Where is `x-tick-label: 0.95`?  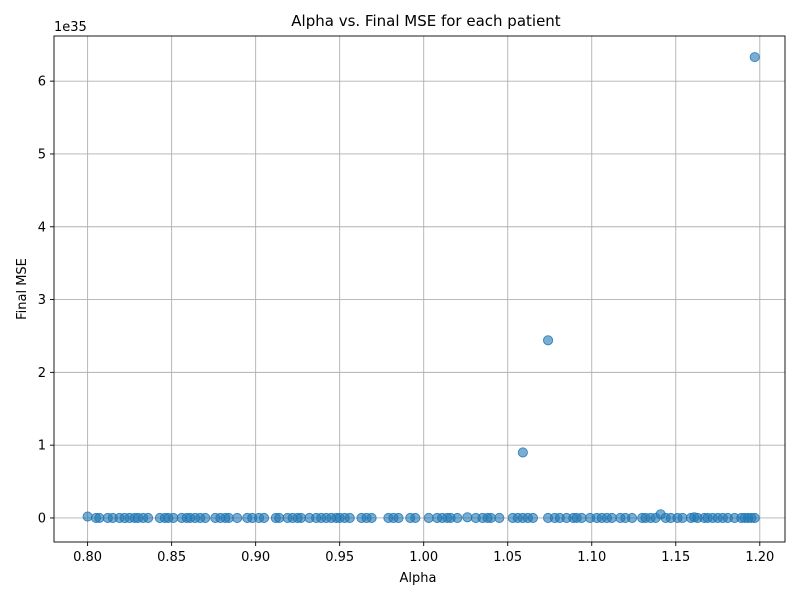 x-tick-label: 0.95 is located at coordinates (339, 557).